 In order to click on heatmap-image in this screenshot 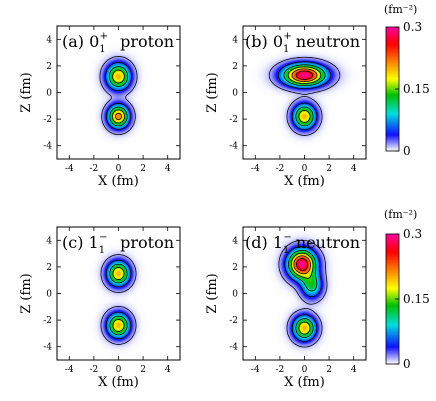, I will do `click(304, 293)`.